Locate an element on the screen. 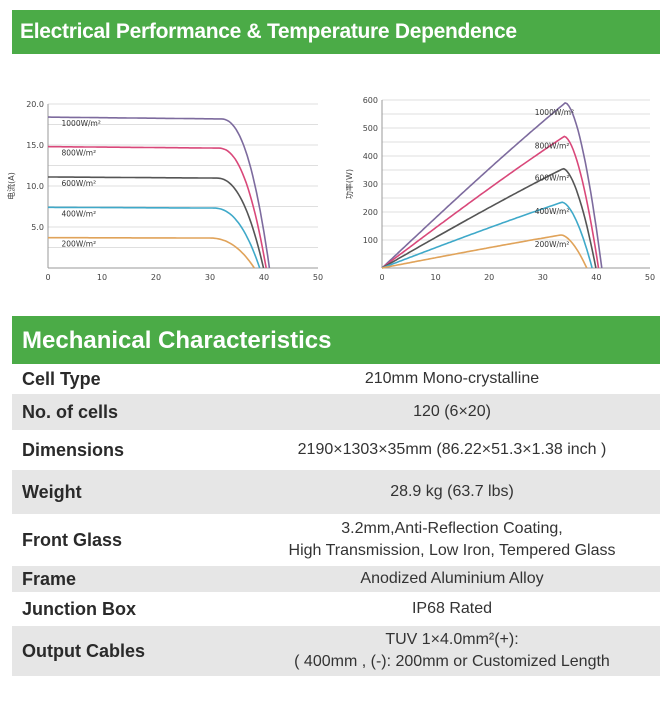 Image resolution: width=672 pixels, height=706 pixels. spec-value-line: 28.9 kg (63.7 lbs) is located at coordinates (452, 491).